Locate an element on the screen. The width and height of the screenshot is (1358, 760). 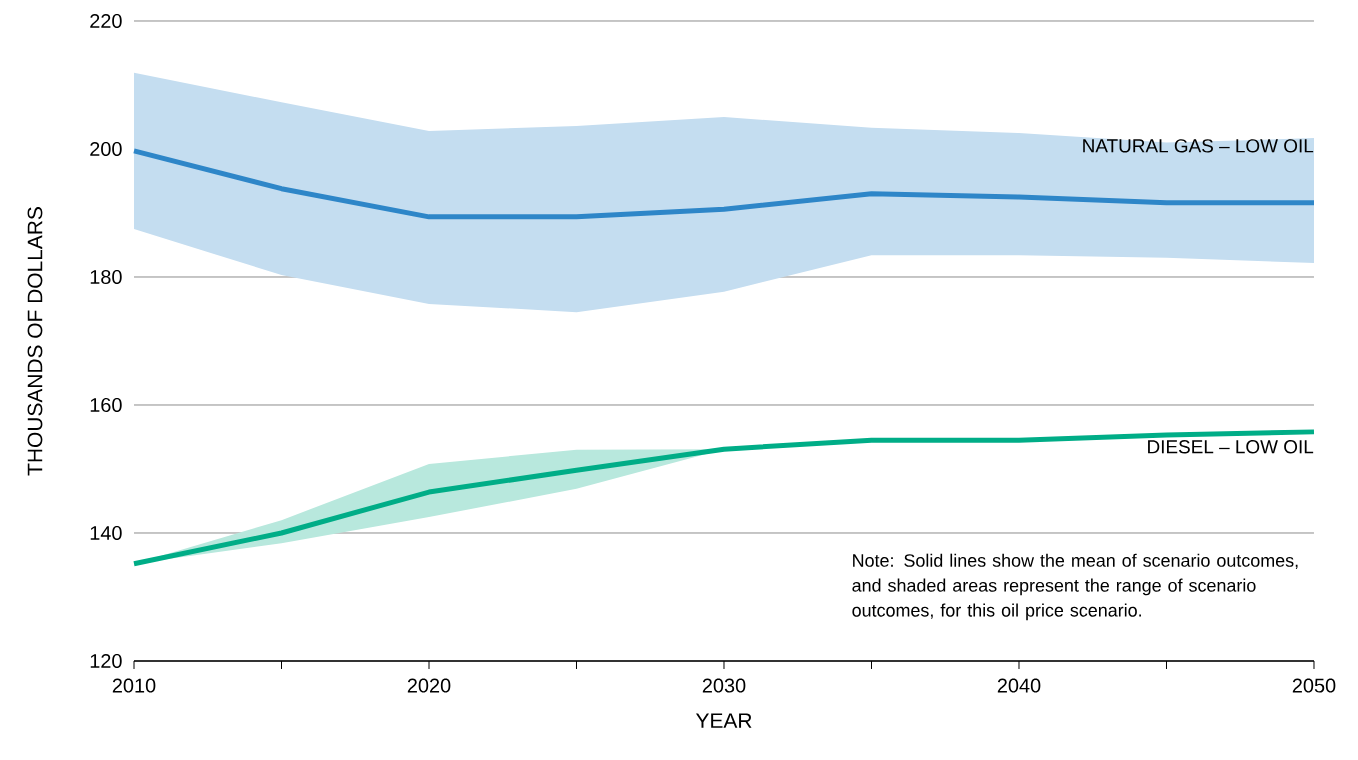
y-tick-label: 140 is located at coordinates (106, 533).